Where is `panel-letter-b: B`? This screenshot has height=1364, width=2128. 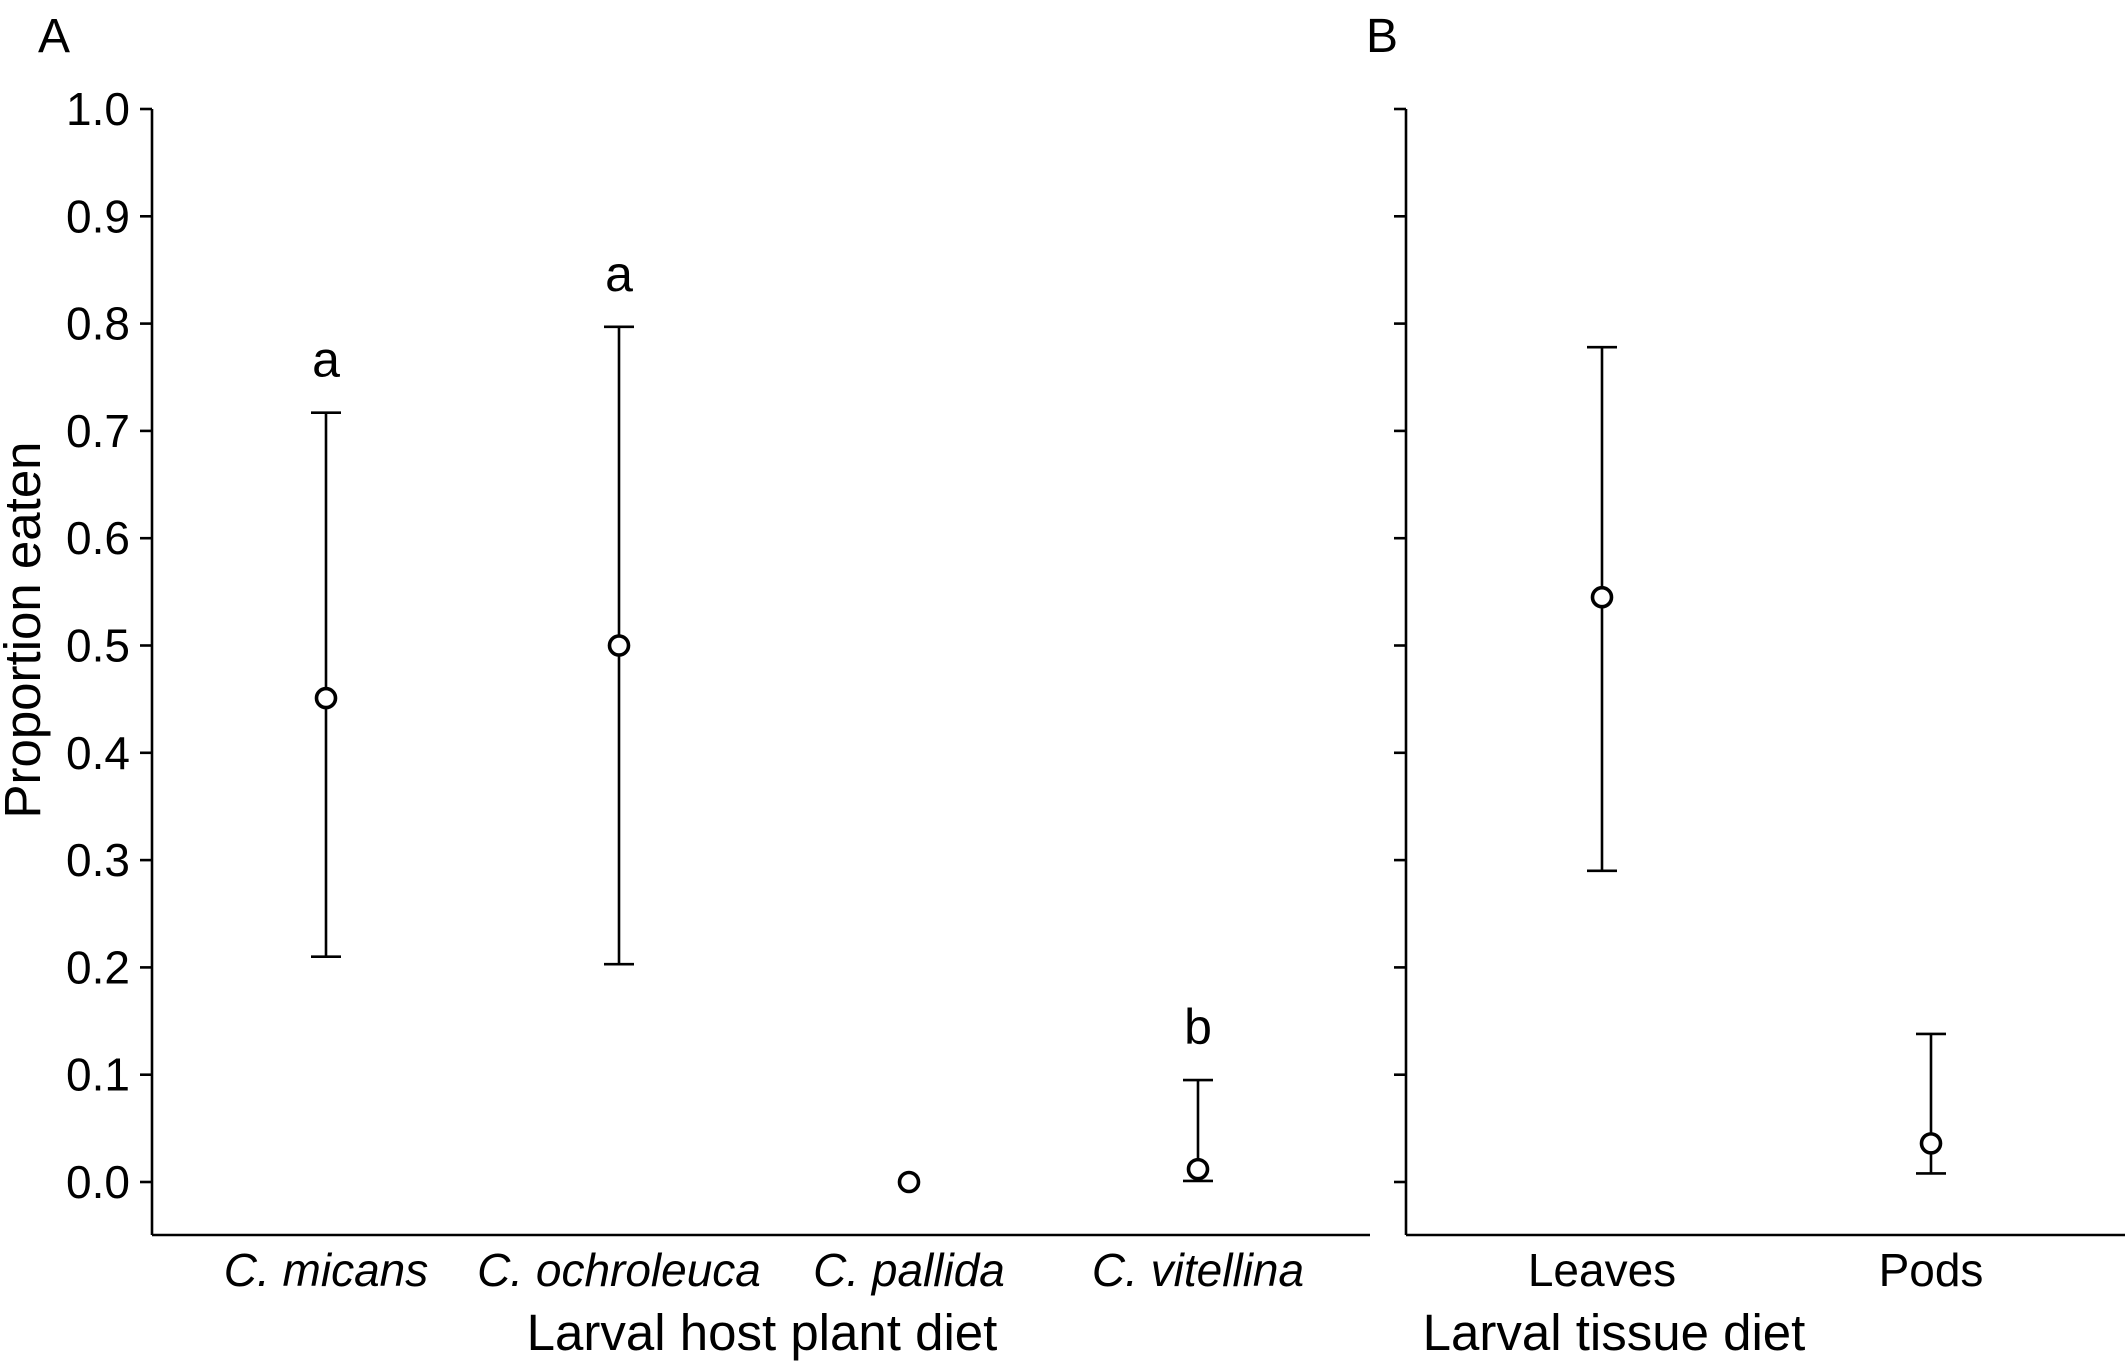
panel-letter-b: B is located at coordinates (1382, 36).